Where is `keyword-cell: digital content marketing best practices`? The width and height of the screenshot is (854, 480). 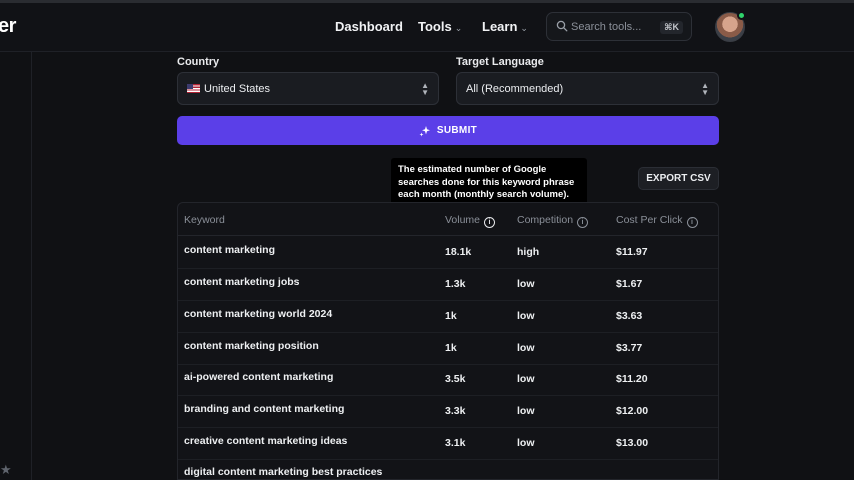
keyword-cell: digital content marketing best practices is located at coordinates (283, 472).